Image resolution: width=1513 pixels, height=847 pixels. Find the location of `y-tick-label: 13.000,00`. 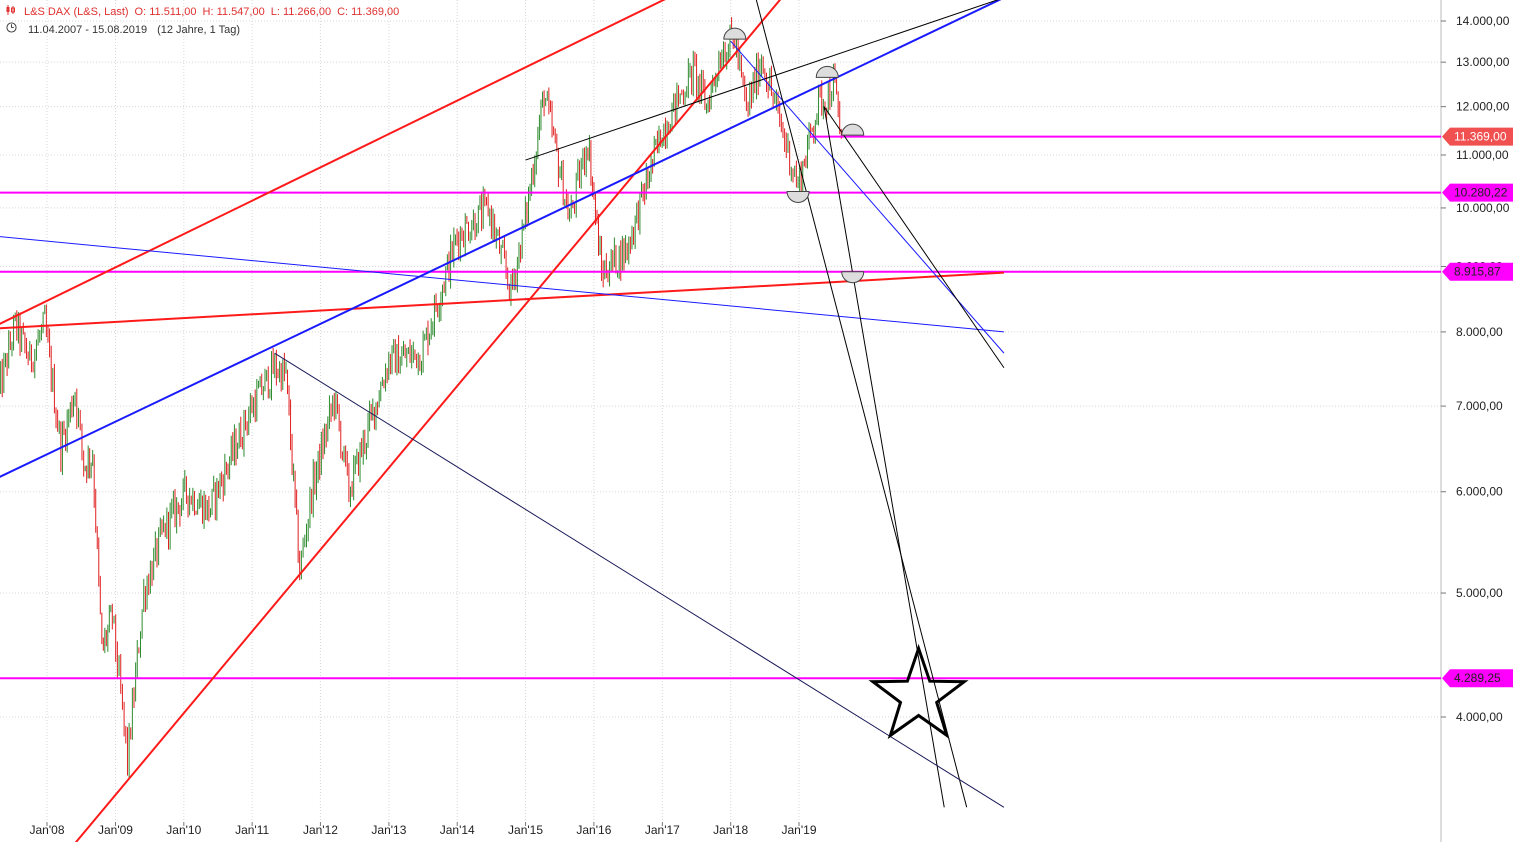

y-tick-label: 13.000,00 is located at coordinates (1483, 62).